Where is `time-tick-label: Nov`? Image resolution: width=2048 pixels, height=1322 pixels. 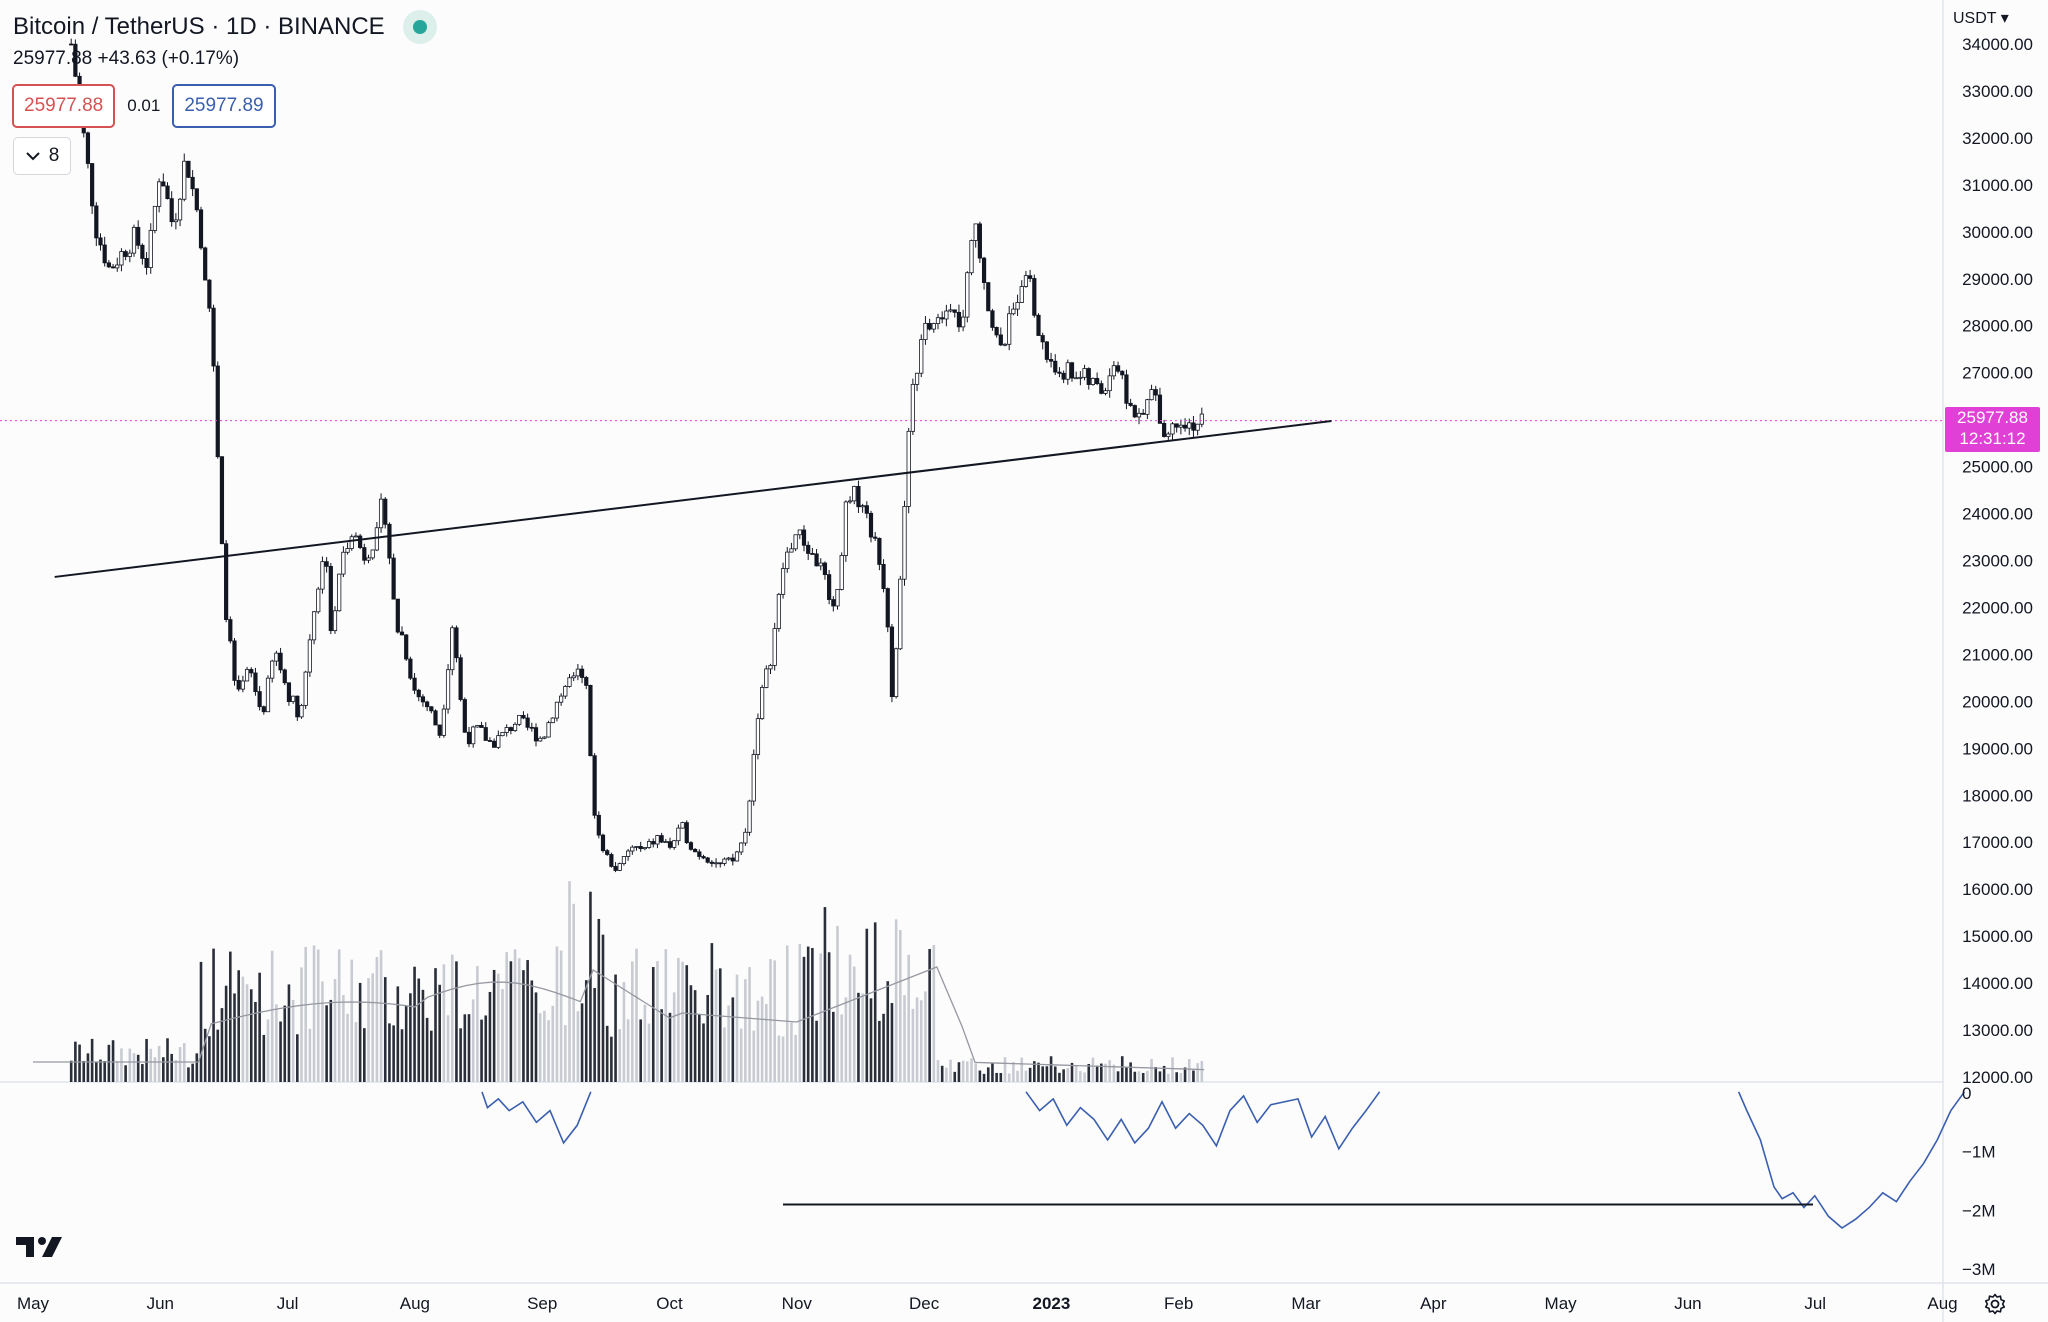 time-tick-label: Nov is located at coordinates (797, 1303).